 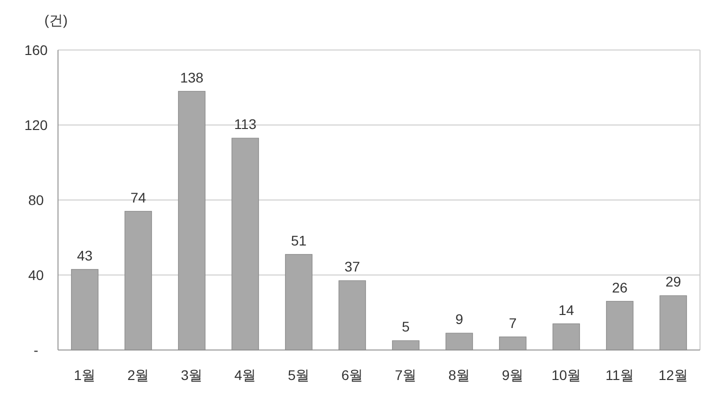 I want to click on data-label: 26, so click(x=620, y=287).